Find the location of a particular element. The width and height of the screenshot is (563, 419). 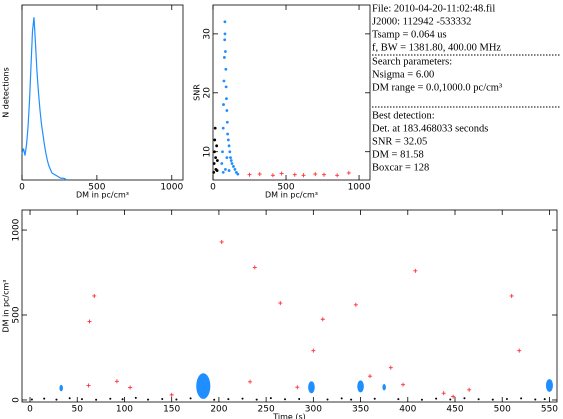

x-tick-label: 150 is located at coordinates (171, 410).